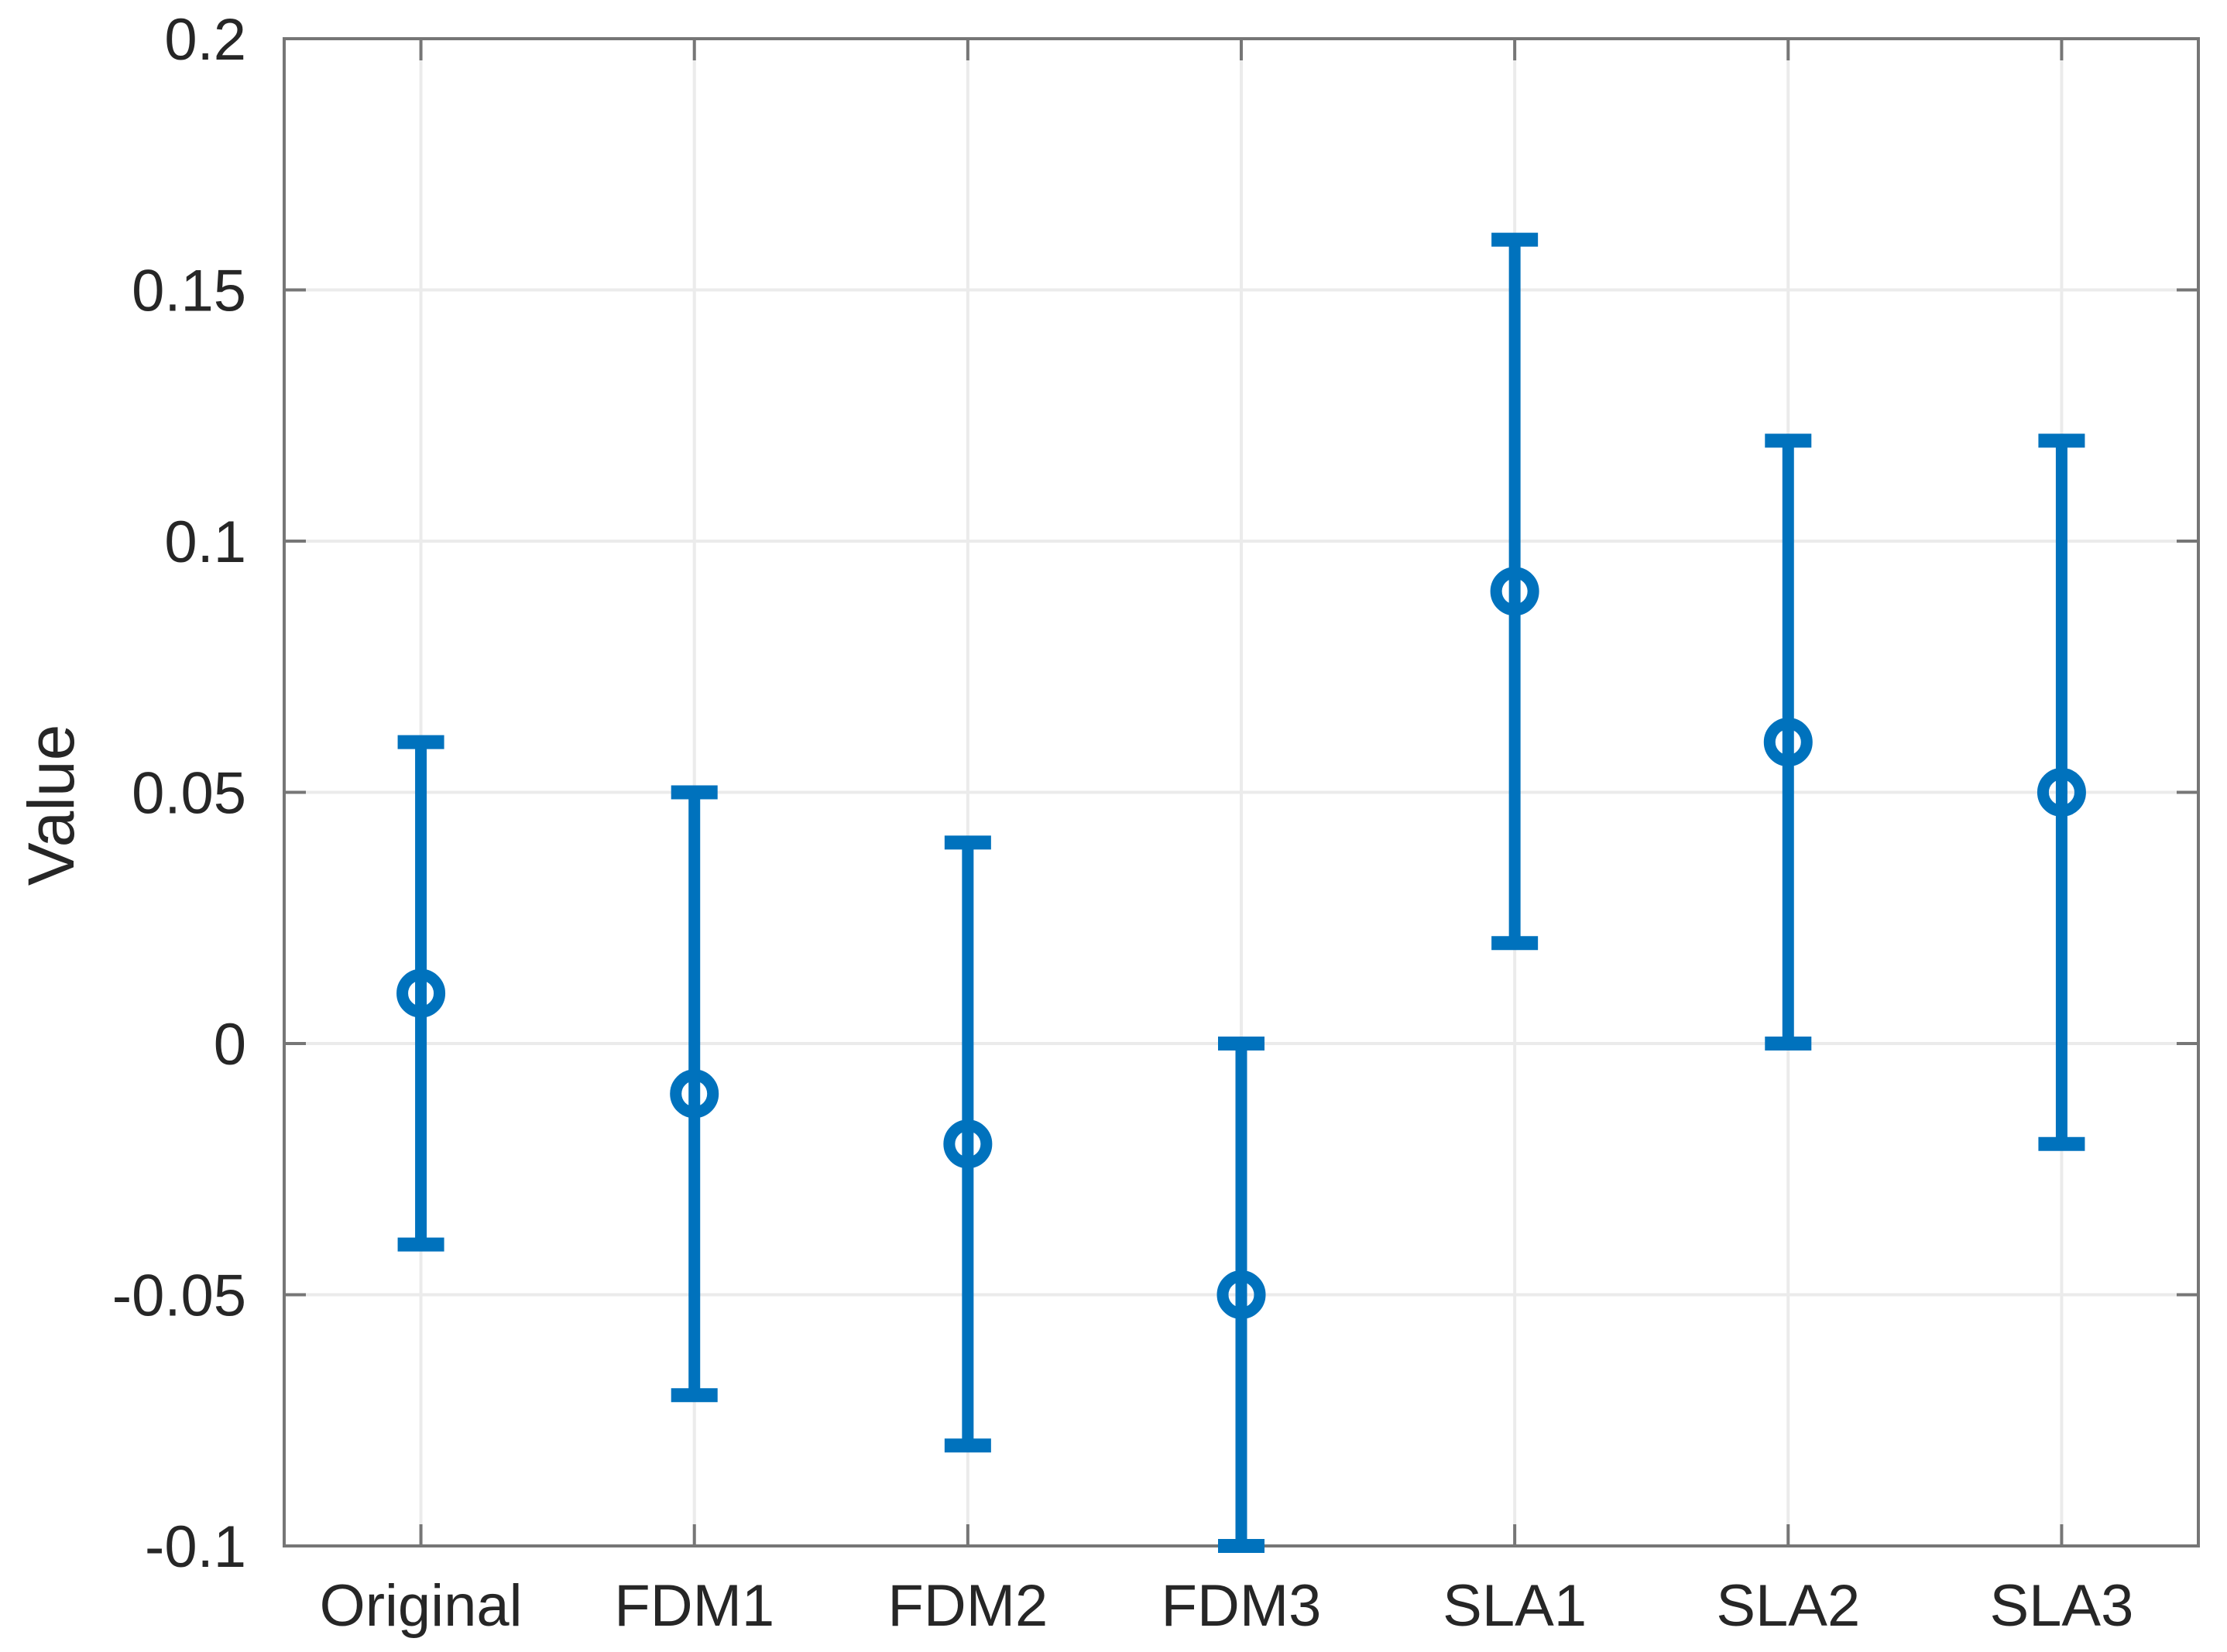 This screenshot has height=1652, width=2227. Describe the element at coordinates (205, 40) in the screenshot. I see `y-tick-label: 0.2` at that location.